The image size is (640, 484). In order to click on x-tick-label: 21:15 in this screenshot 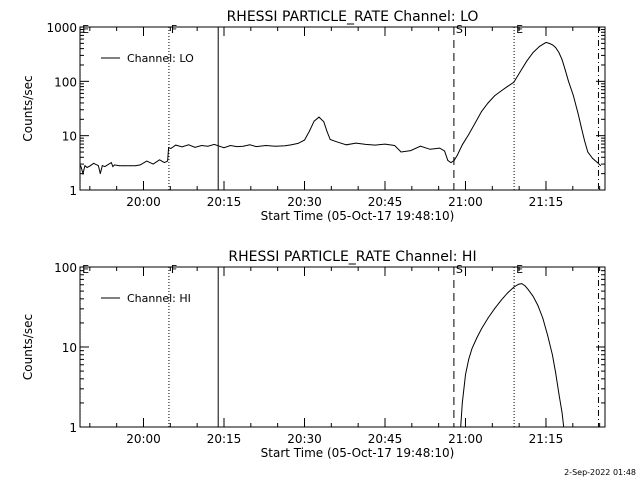, I will do `click(546, 202)`.